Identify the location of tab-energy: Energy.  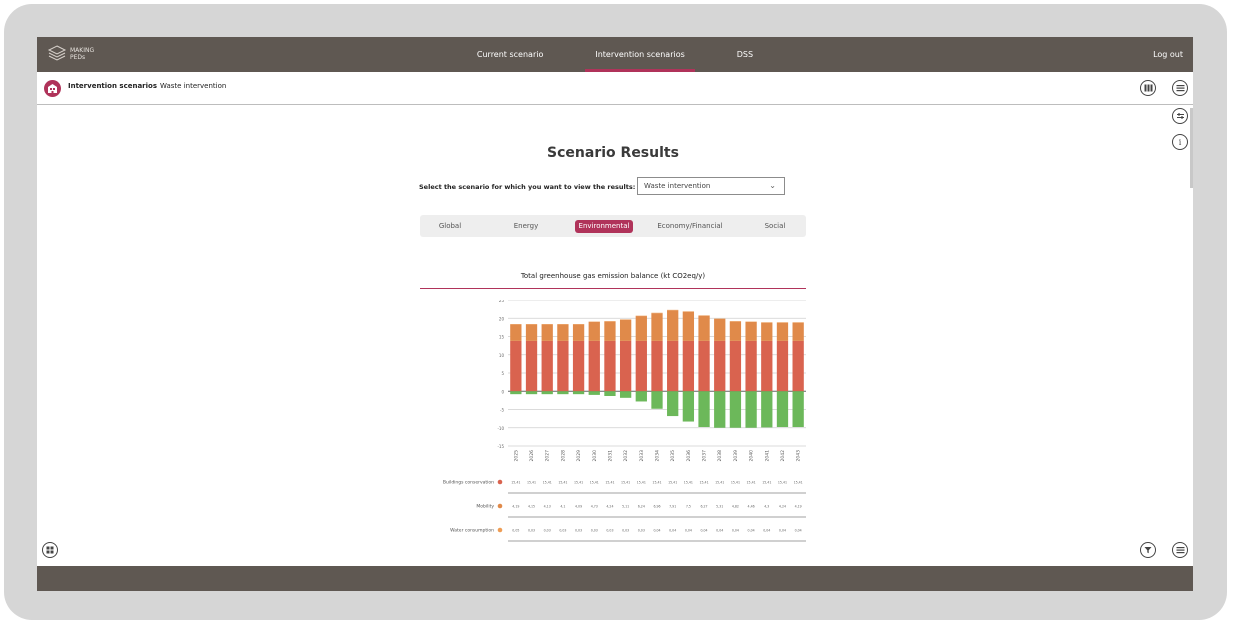
(526, 226).